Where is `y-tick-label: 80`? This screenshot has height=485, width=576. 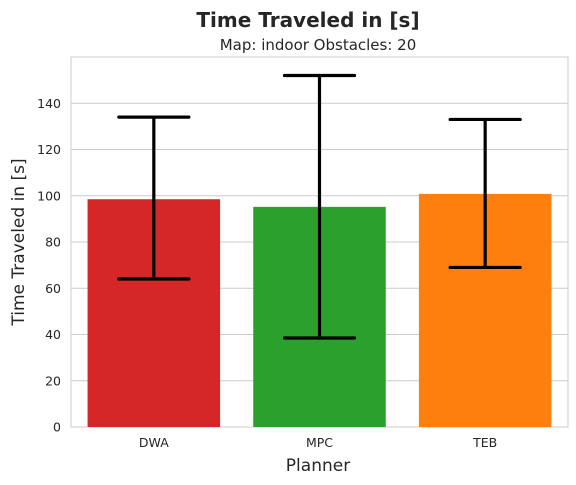
y-tick-label: 80 is located at coordinates (53, 242).